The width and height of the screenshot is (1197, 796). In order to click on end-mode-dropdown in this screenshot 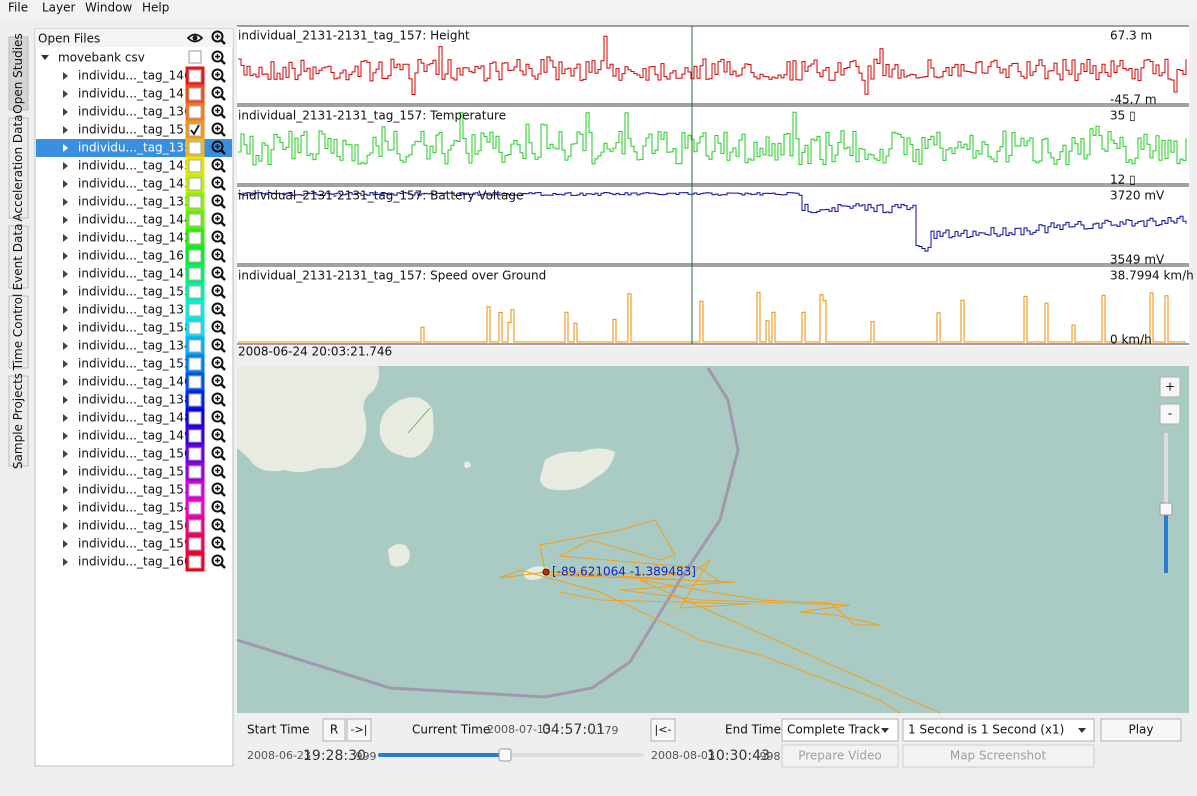, I will do `click(840, 730)`.